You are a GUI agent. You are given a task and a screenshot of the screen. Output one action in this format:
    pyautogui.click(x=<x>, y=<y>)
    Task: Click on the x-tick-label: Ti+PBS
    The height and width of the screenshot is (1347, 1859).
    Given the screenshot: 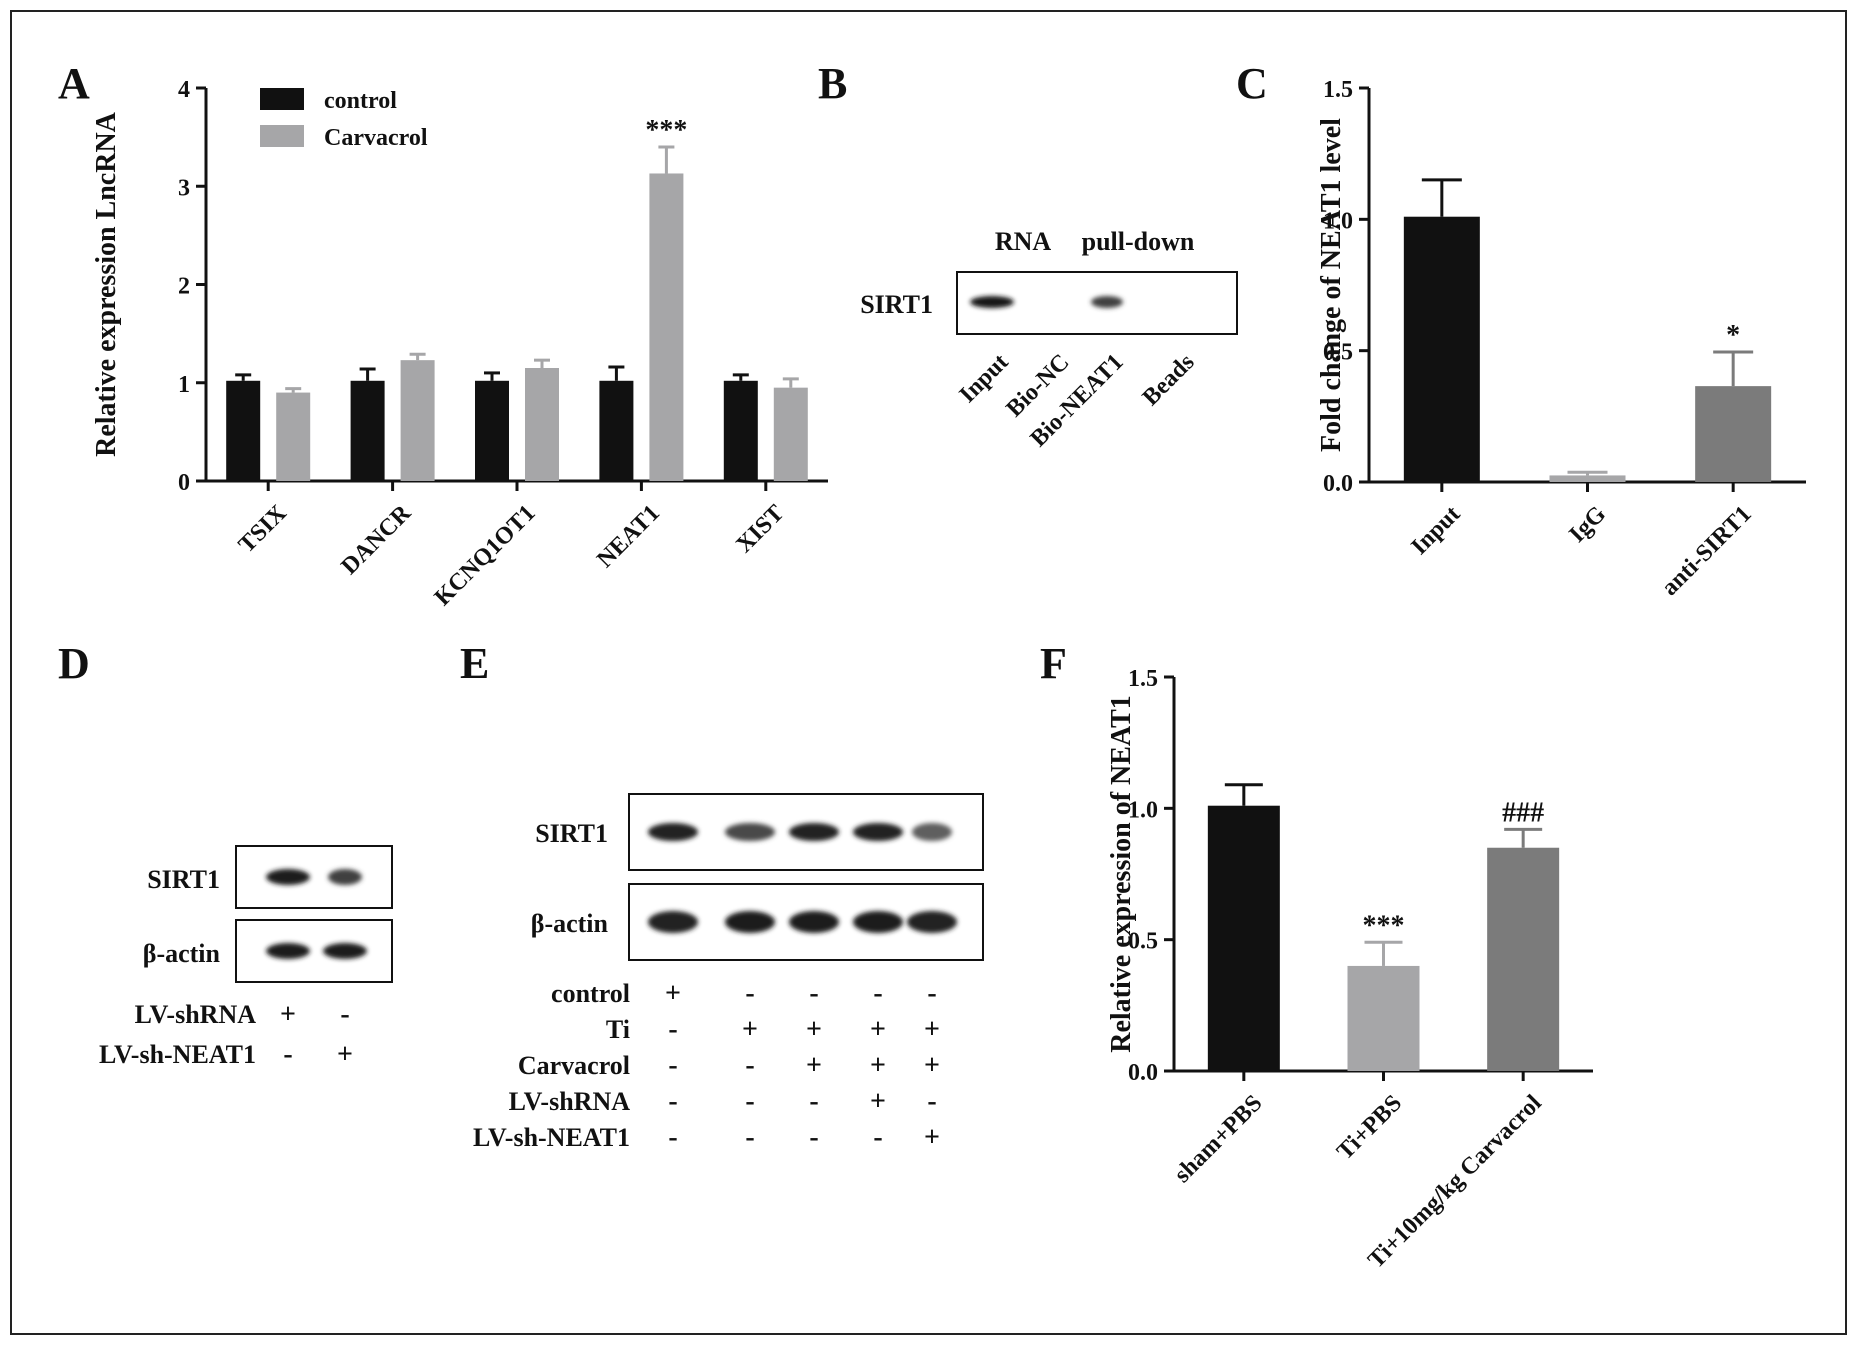 What is the action you would take?
    pyautogui.click(x=1369, y=1127)
    